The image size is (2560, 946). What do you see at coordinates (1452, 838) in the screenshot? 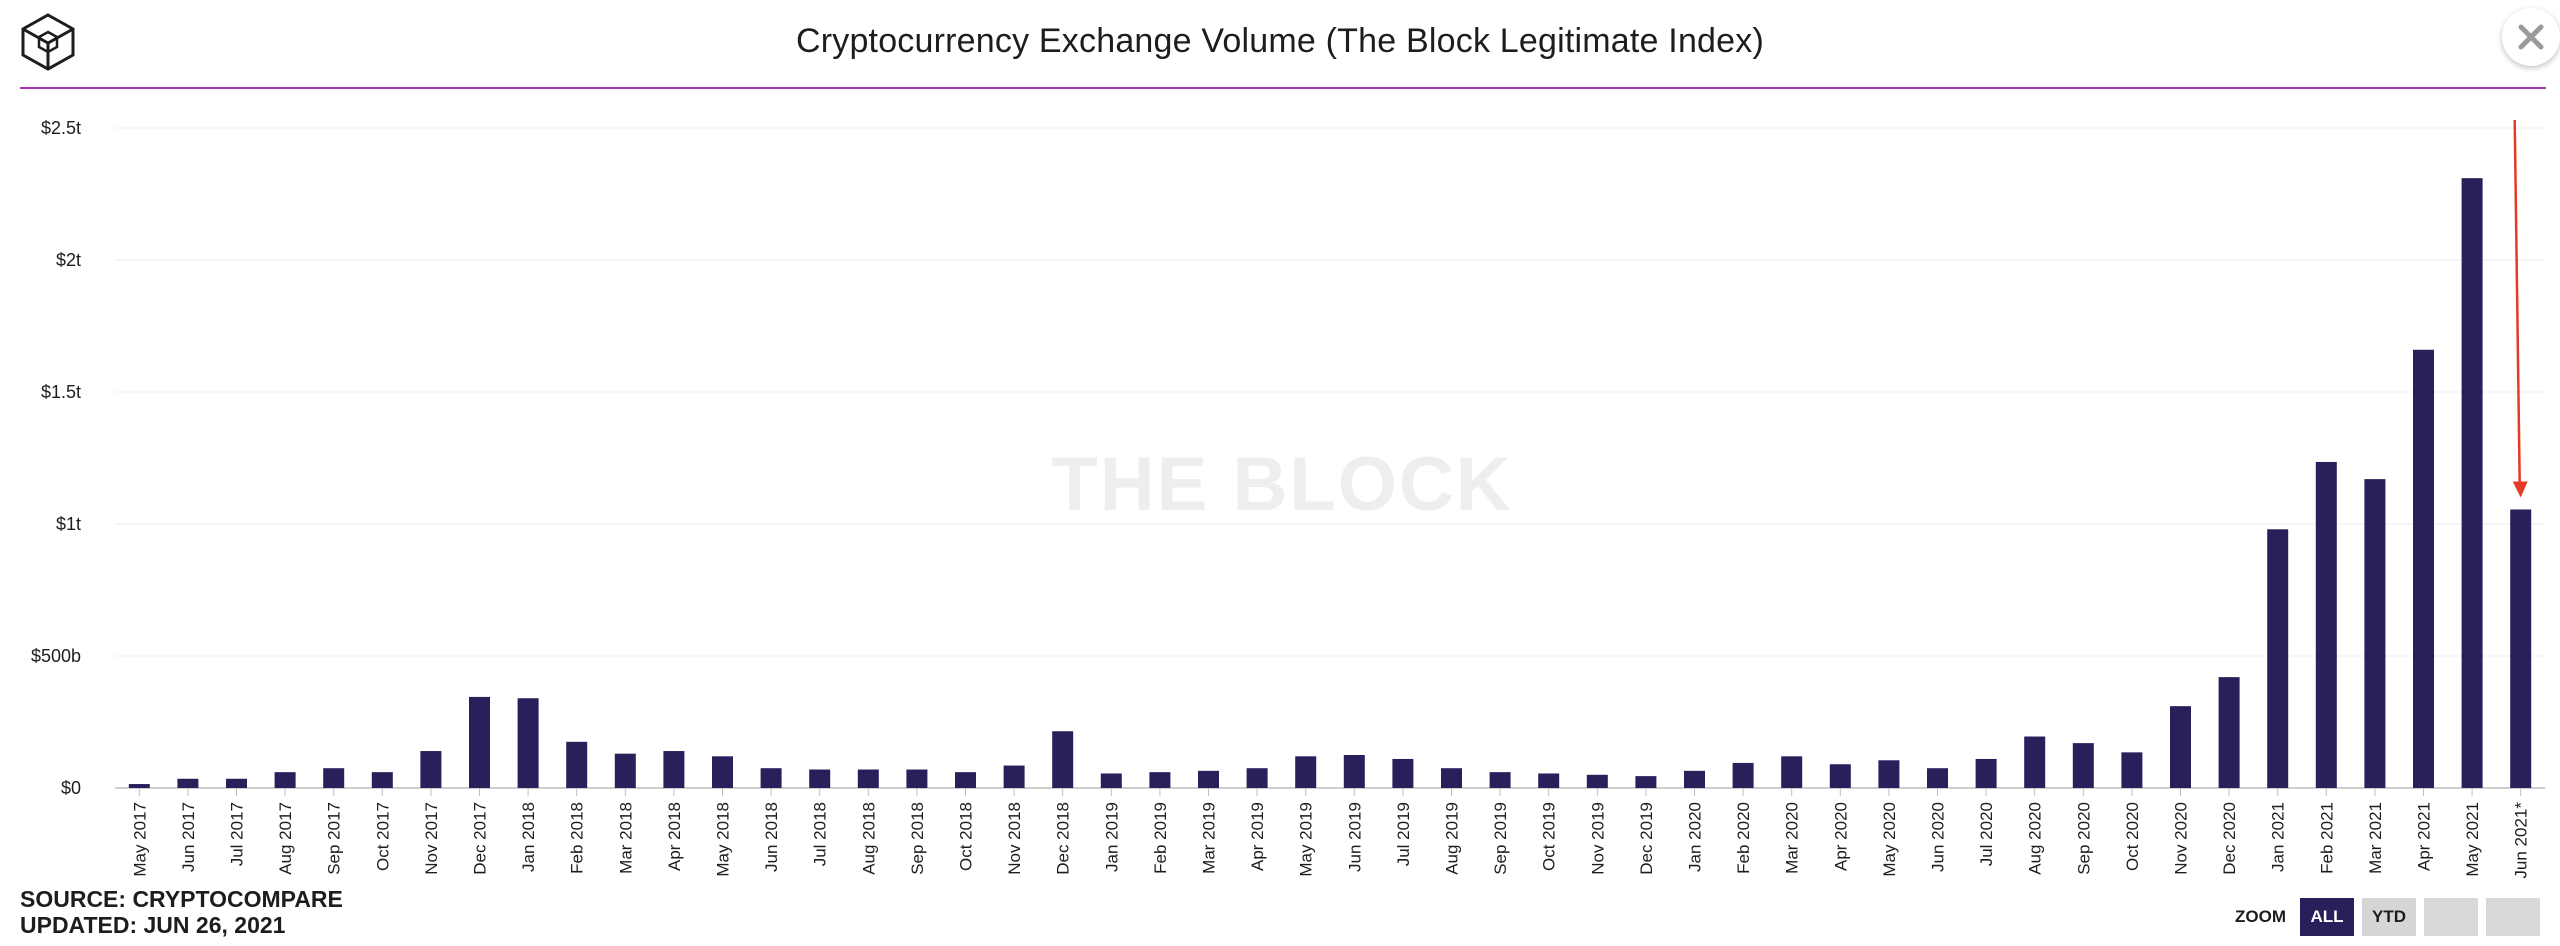
I see `x-tick-label: Aug 2019` at bounding box center [1452, 838].